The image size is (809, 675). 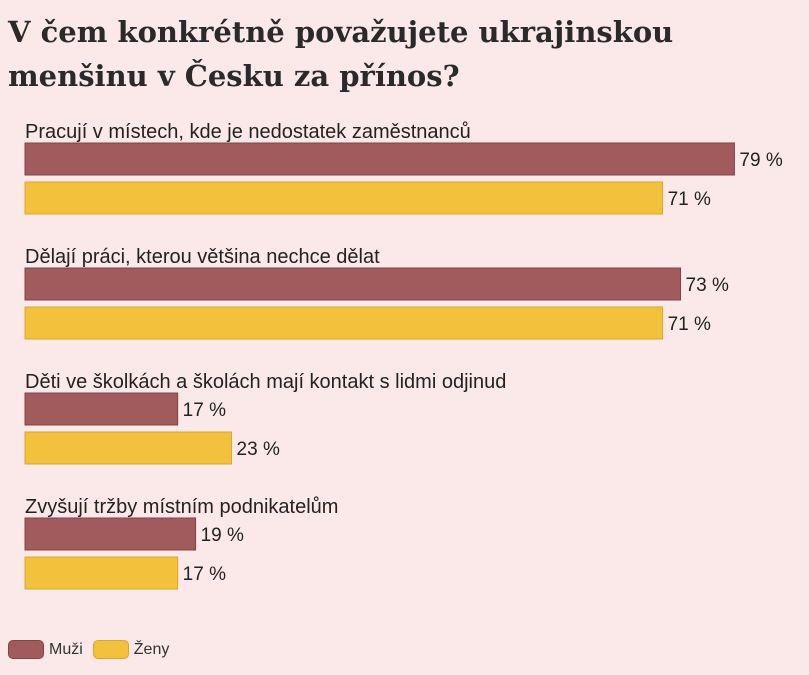 I want to click on value-label: 79 %, so click(x=760, y=160).